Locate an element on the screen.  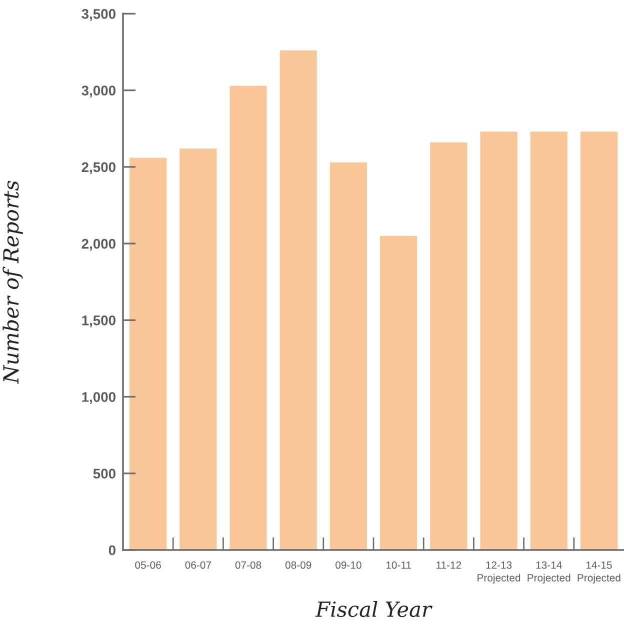
x-tick-label: 08-09 is located at coordinates (298, 565).